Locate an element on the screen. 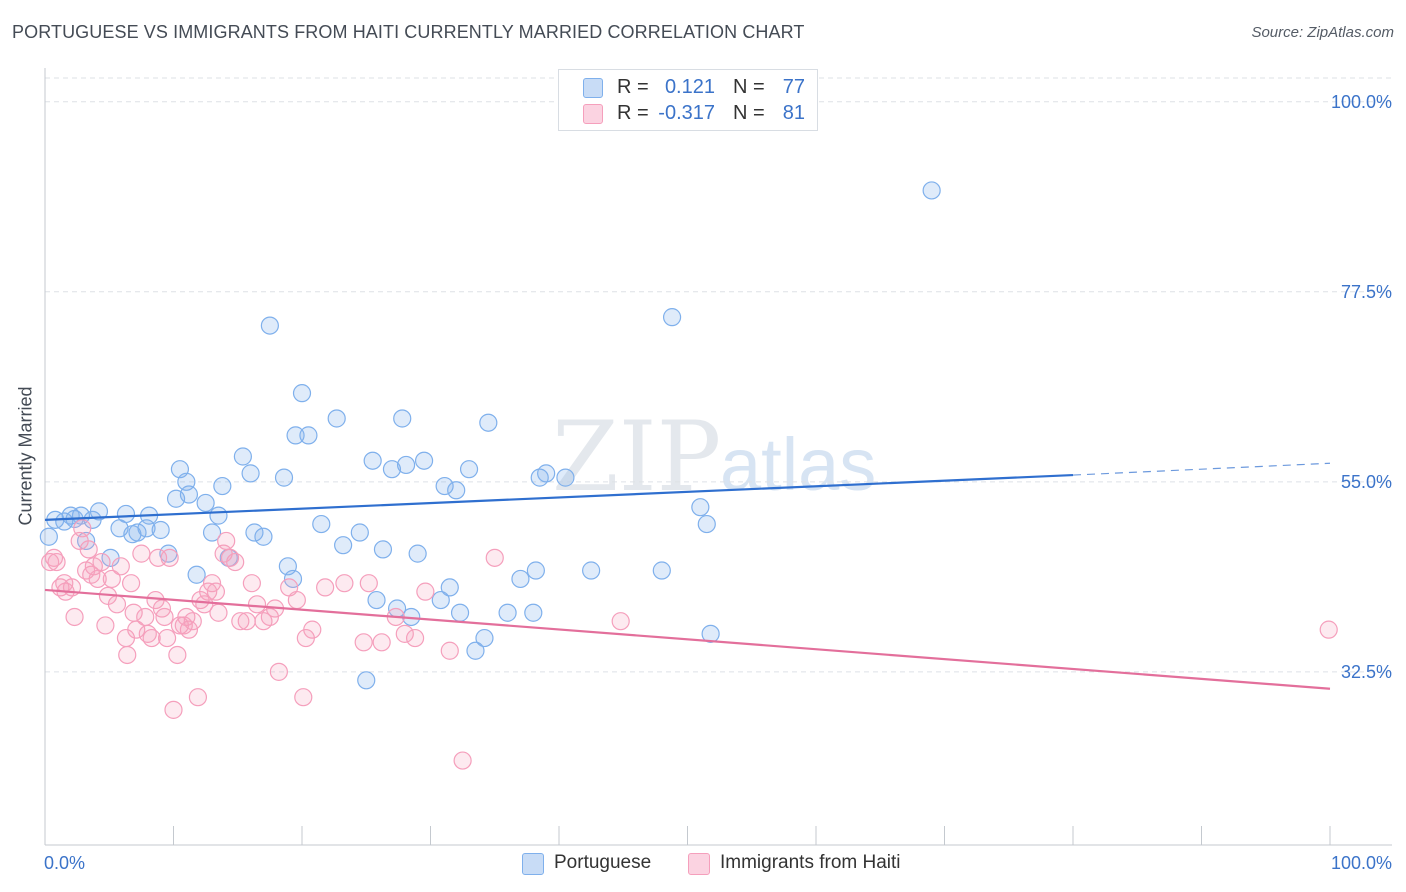 This screenshot has width=1406, height=892. source-label: Source: ZipAtlas.com is located at coordinates (1322, 32).